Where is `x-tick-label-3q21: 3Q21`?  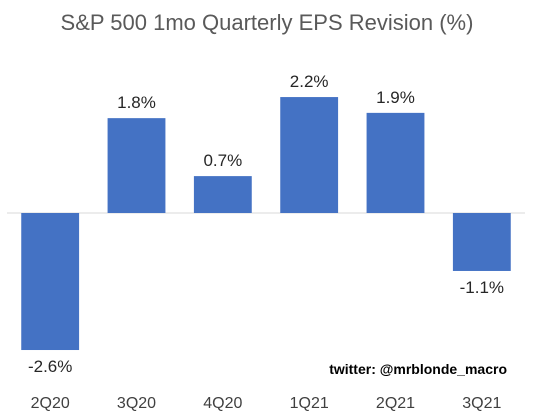 x-tick-label-3q21: 3Q21 is located at coordinates (481, 403).